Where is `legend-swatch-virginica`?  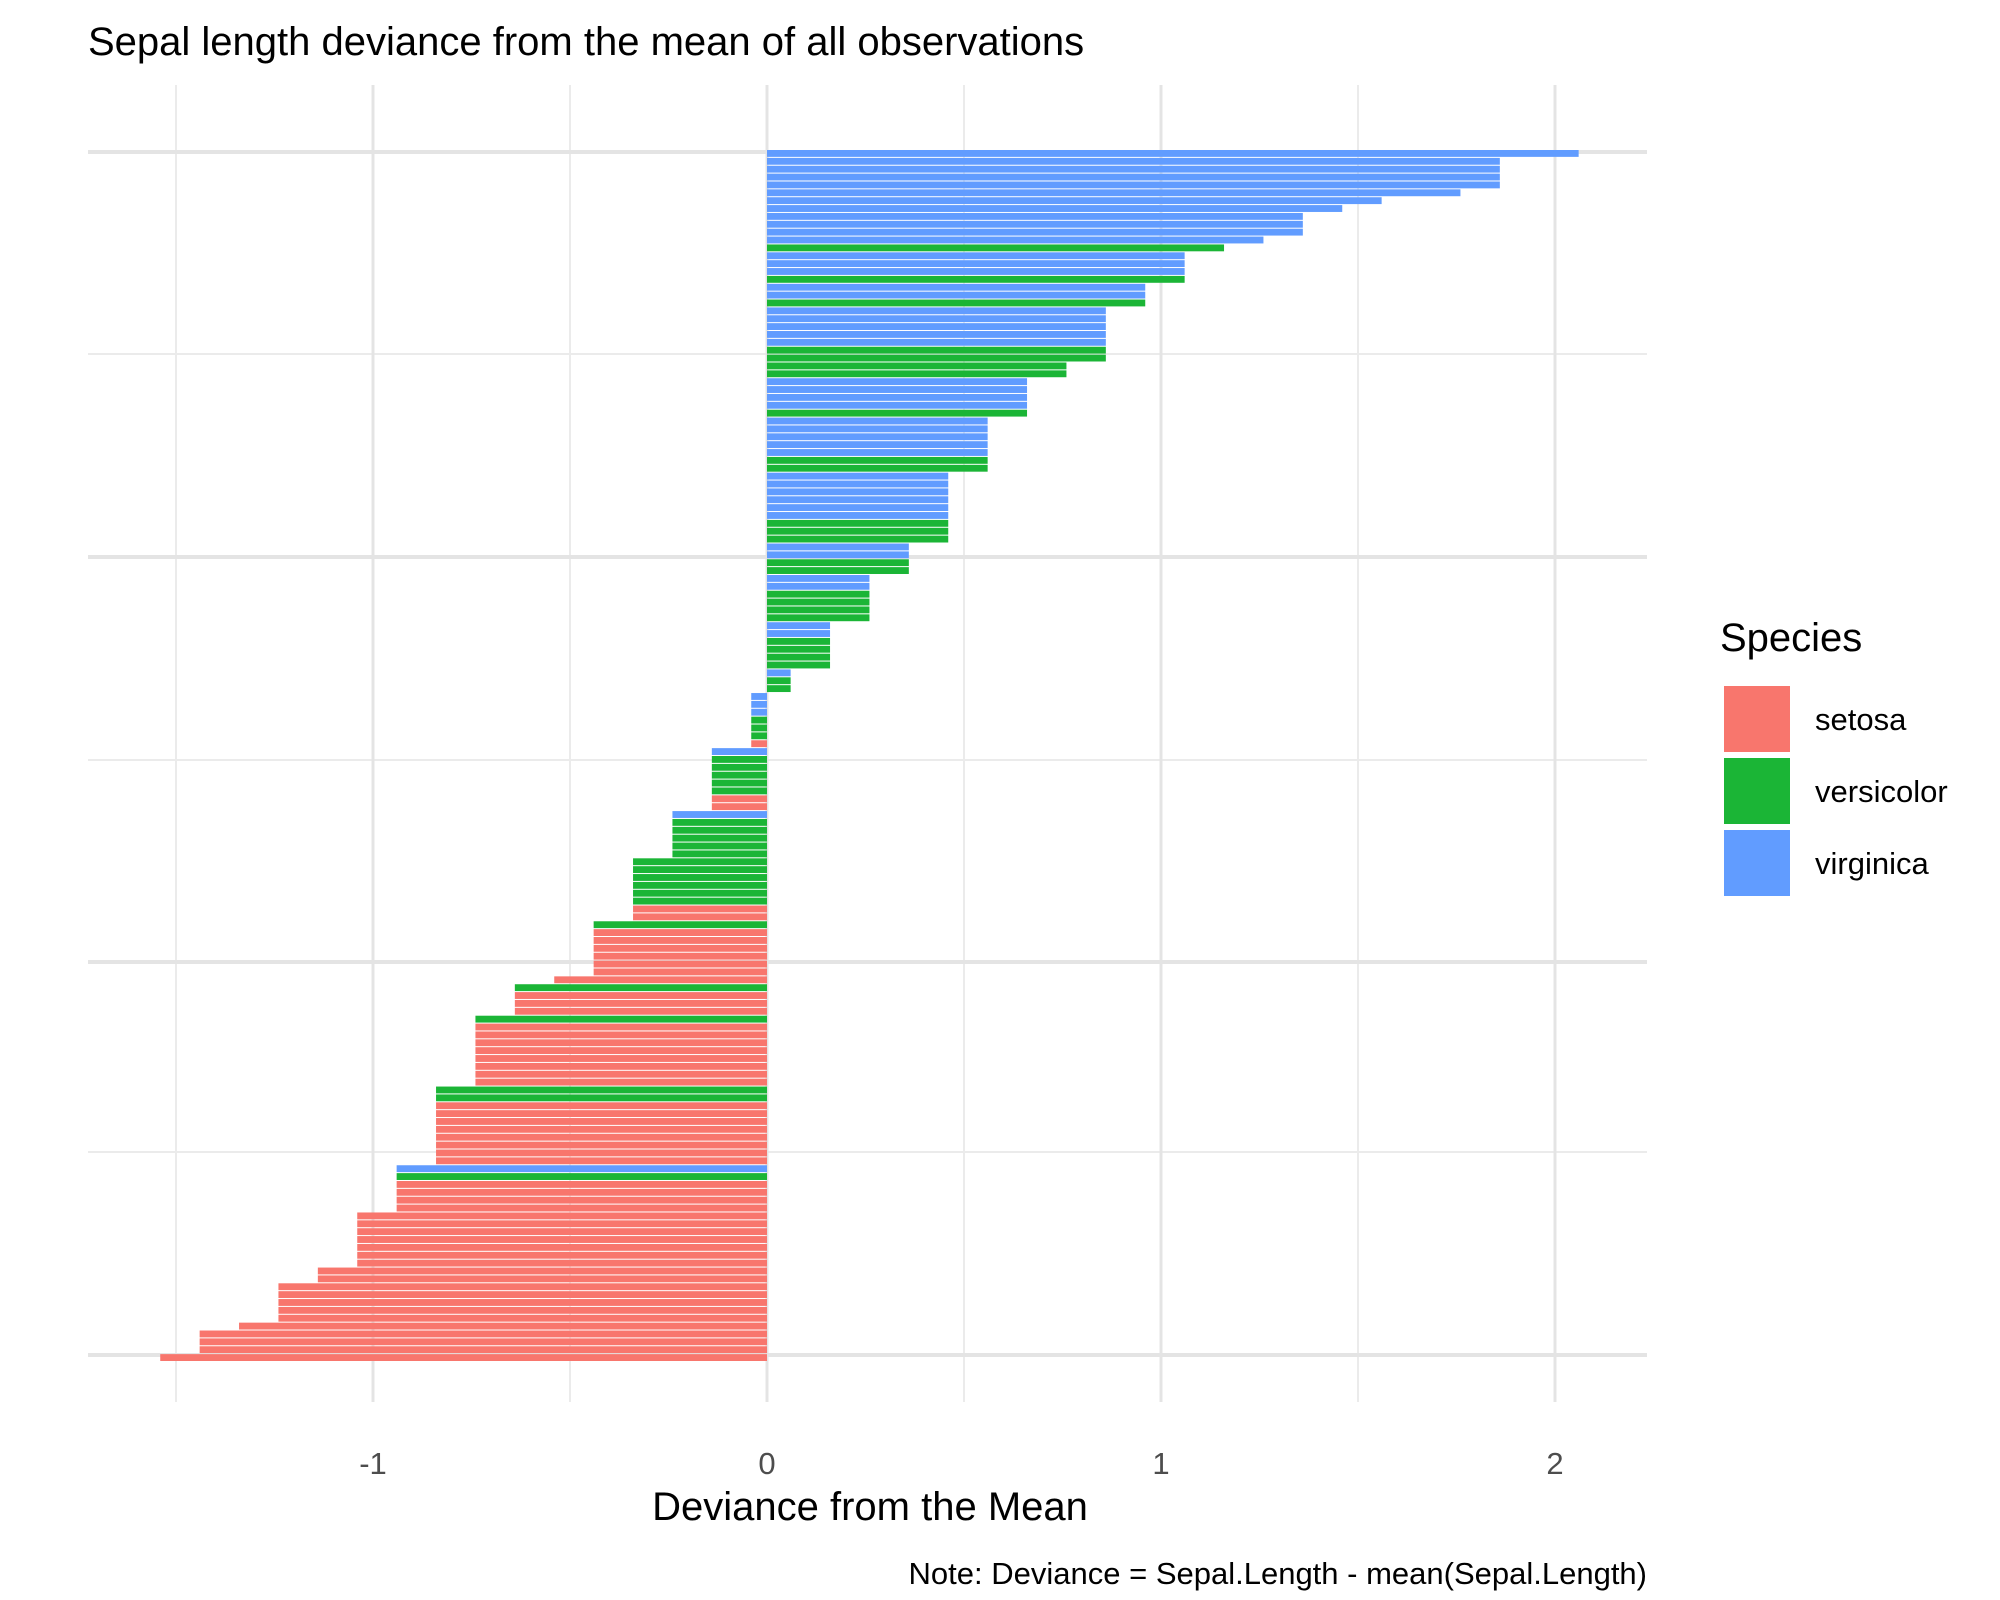
legend-swatch-virginica is located at coordinates (1757, 863).